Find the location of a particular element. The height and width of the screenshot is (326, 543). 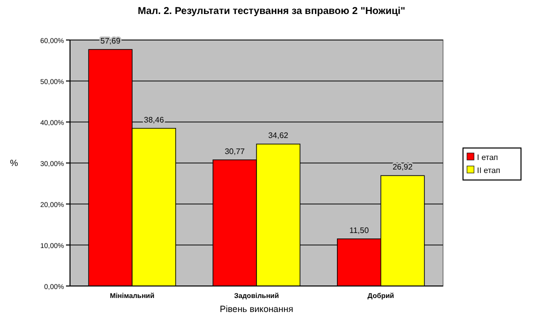

chart-title: Мал. 2. Результати тестування за вправою 2 "Ножиці" is located at coordinates (272, 11).